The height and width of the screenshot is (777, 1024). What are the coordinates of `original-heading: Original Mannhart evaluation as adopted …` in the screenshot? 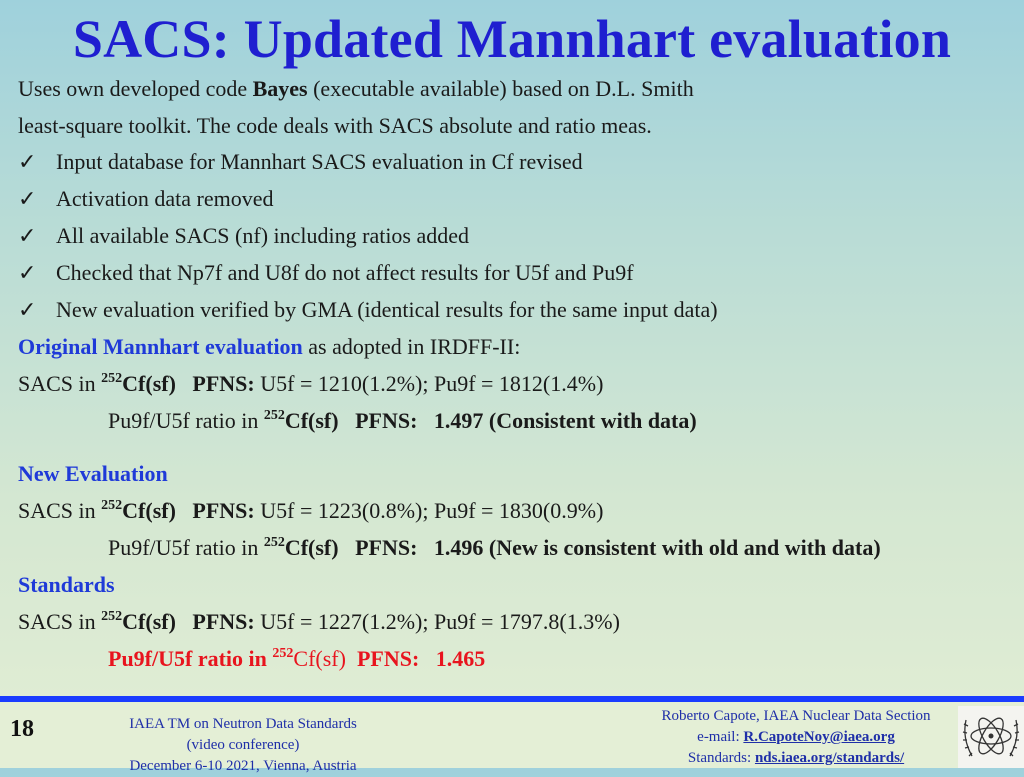 It's located at (269, 347).